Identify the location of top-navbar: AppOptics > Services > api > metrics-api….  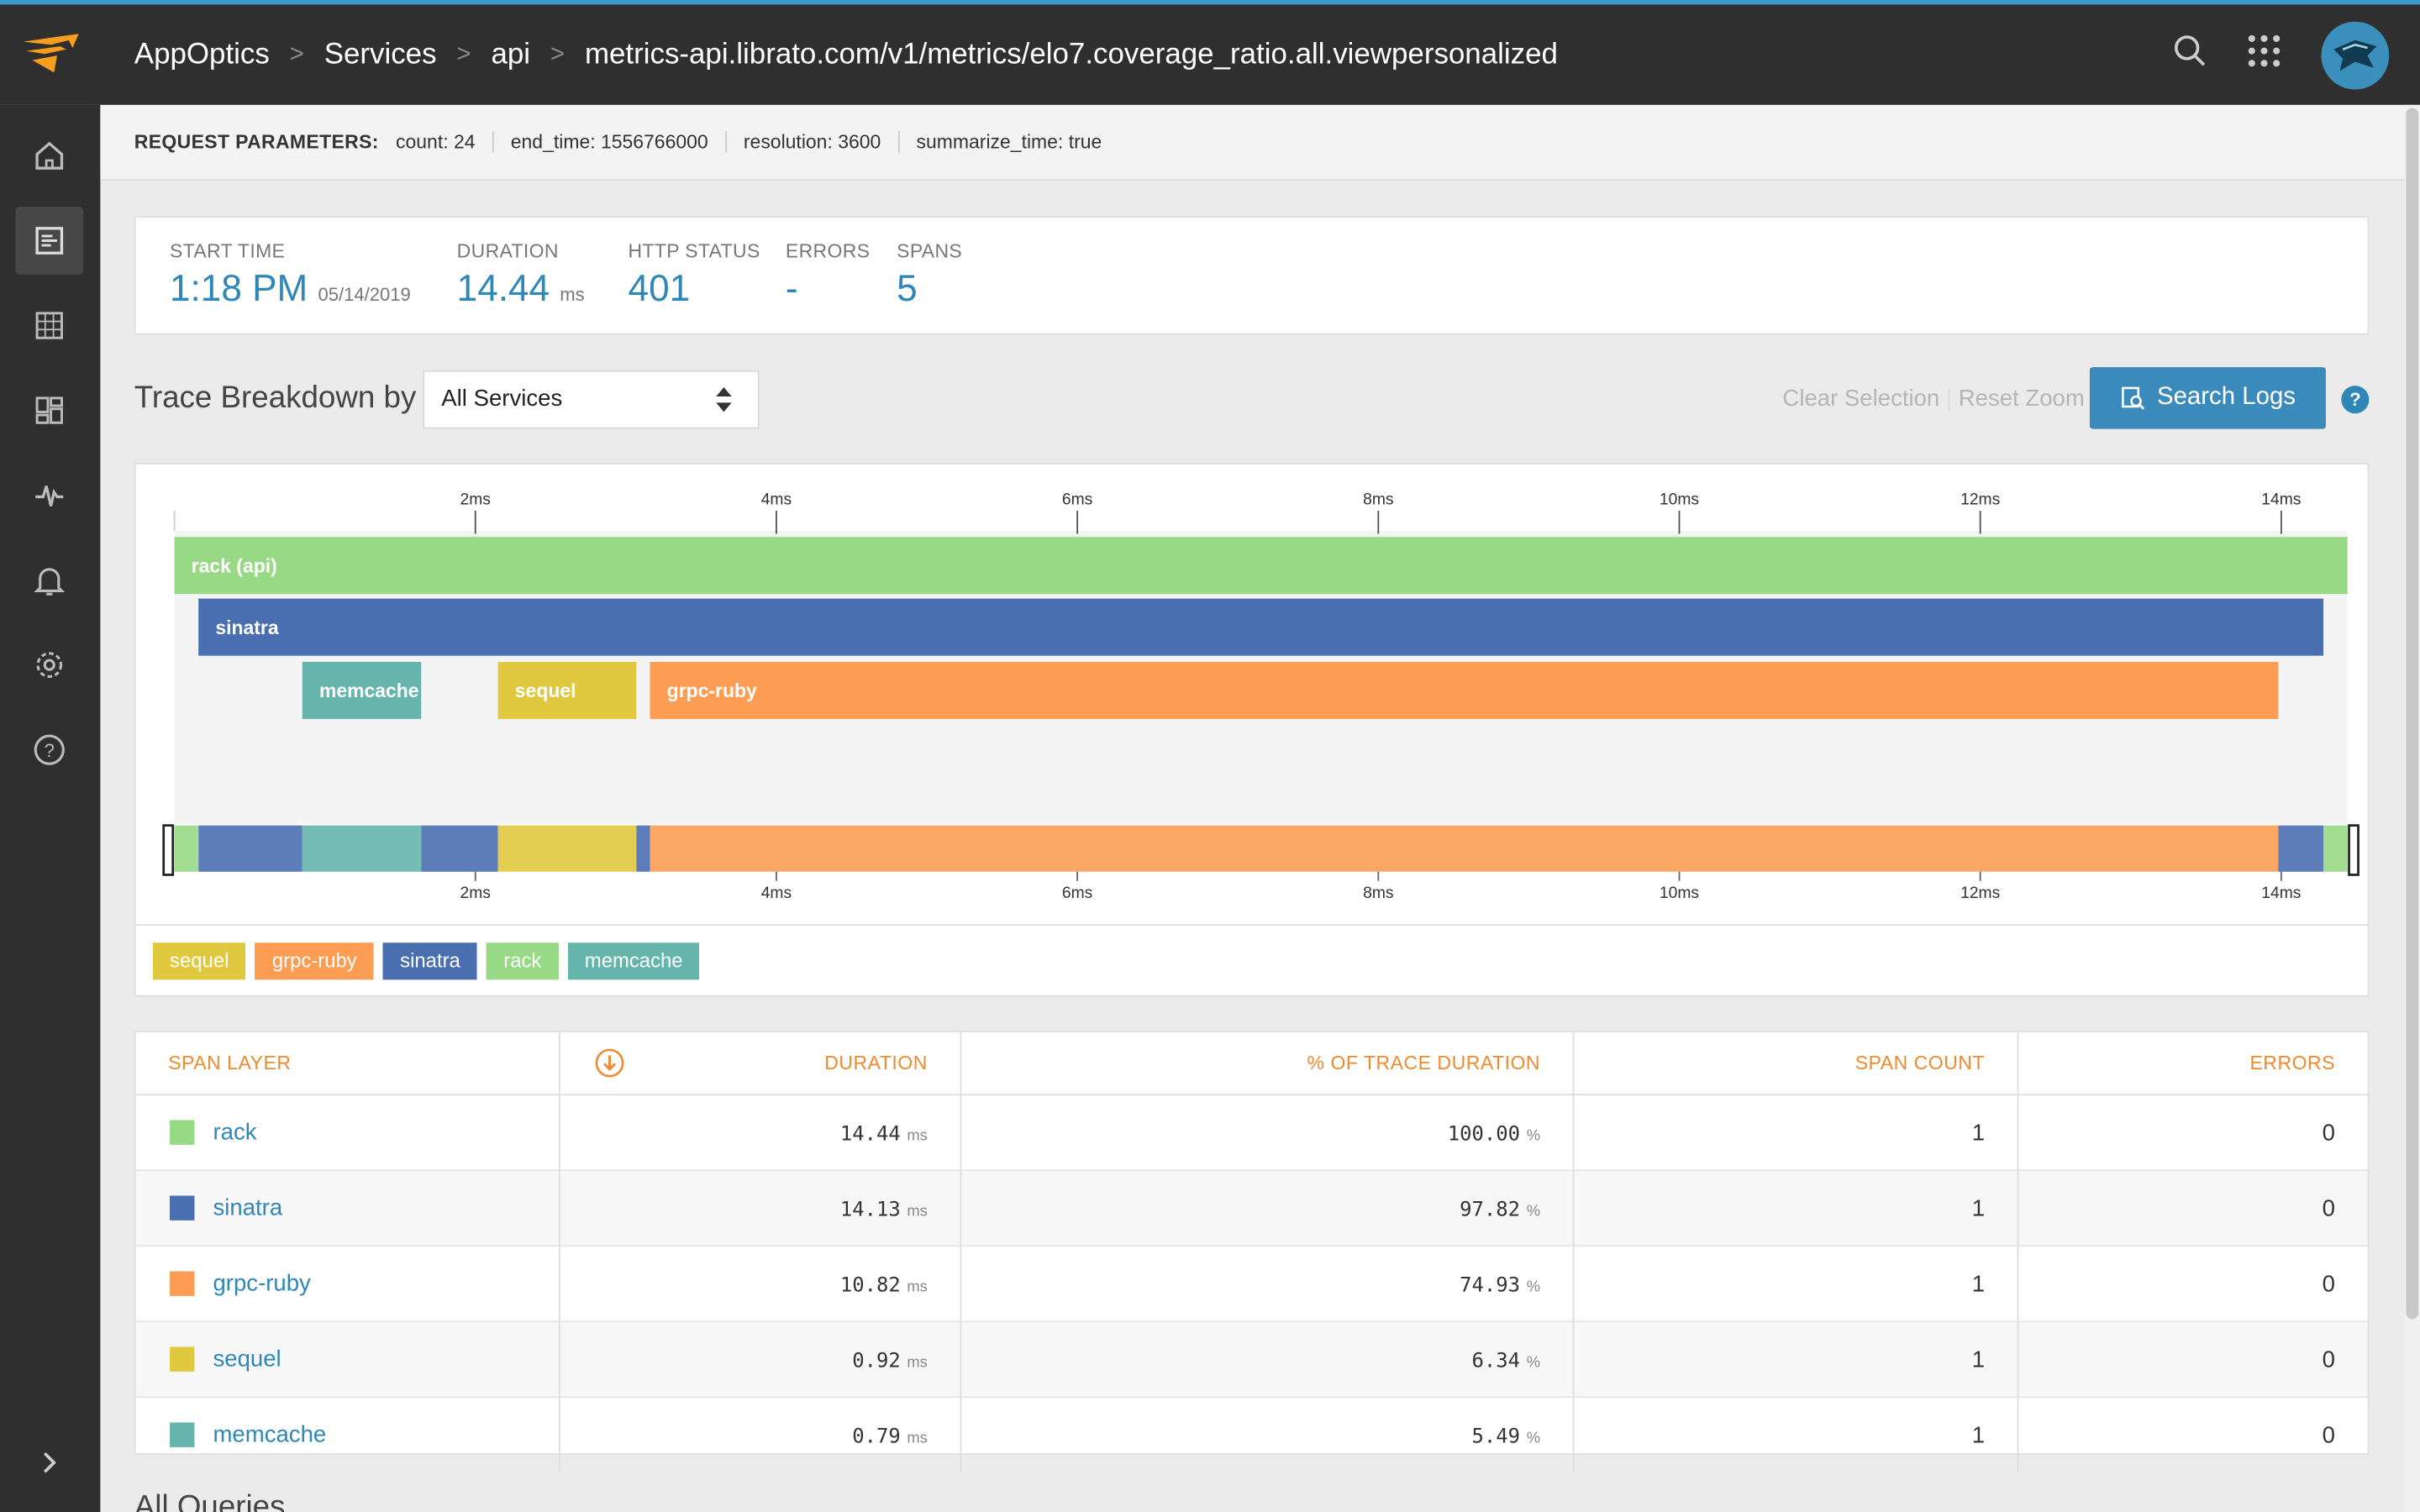
(1210, 54).